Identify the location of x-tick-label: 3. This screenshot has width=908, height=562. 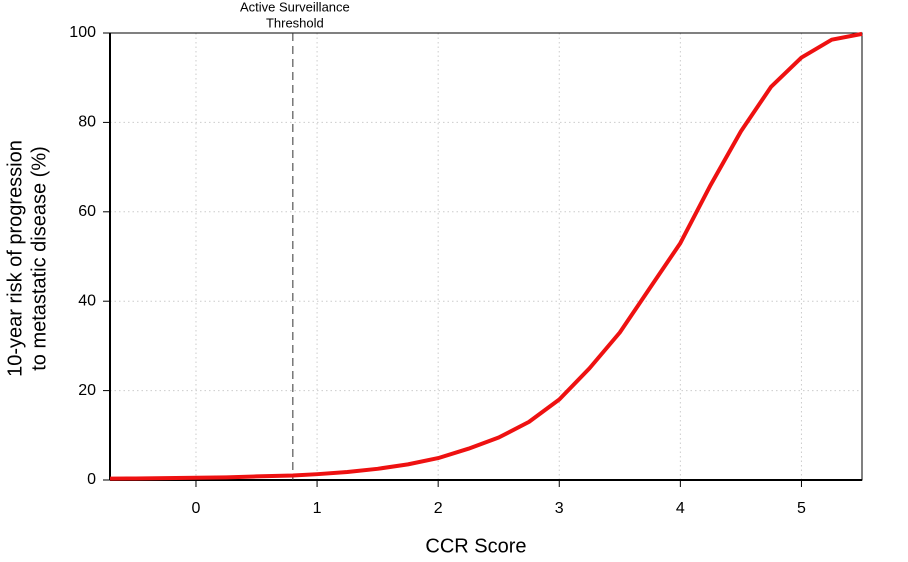
(559, 508).